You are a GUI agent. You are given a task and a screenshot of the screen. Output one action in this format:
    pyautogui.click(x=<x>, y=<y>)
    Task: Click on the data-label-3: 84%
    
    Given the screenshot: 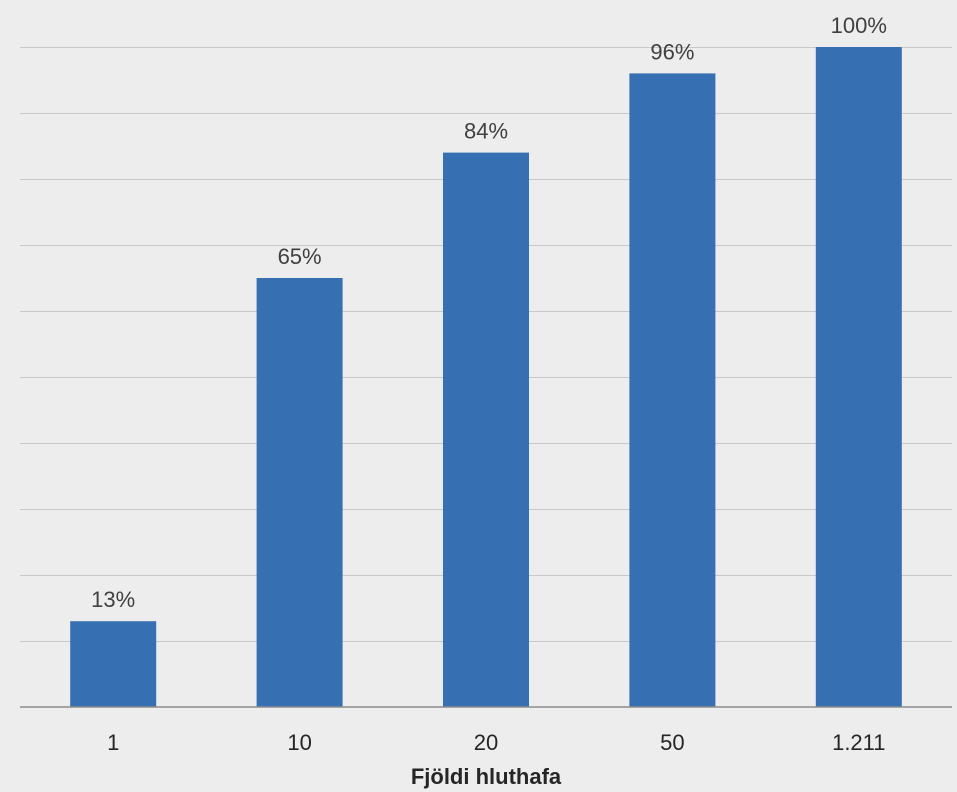 What is the action you would take?
    pyautogui.click(x=486, y=131)
    